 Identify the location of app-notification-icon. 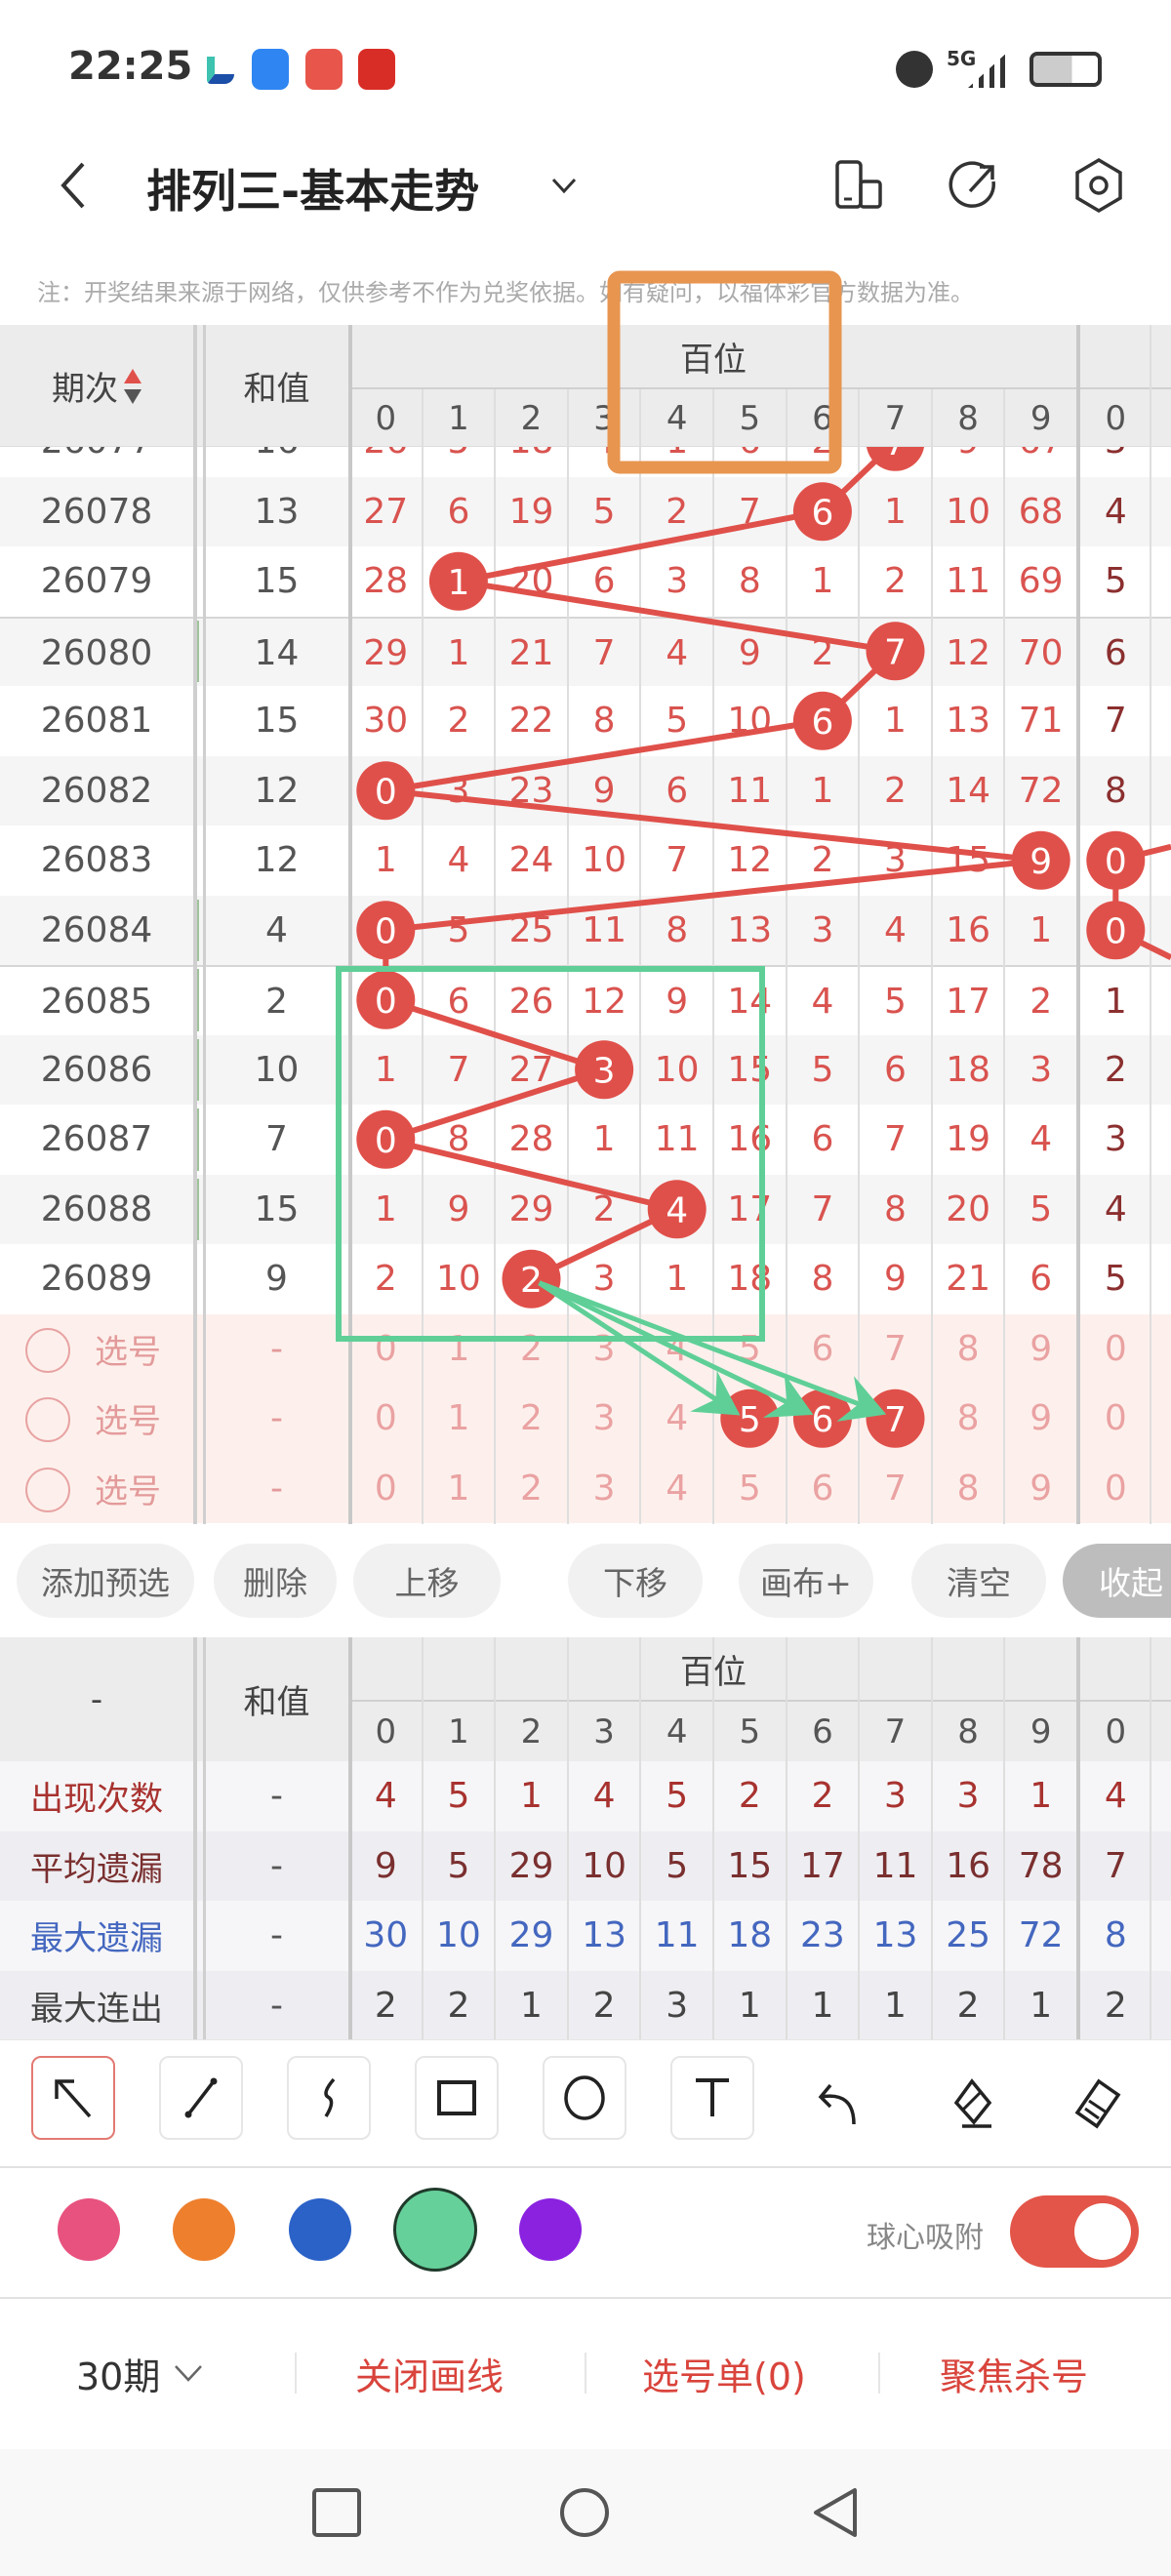
(376, 69).